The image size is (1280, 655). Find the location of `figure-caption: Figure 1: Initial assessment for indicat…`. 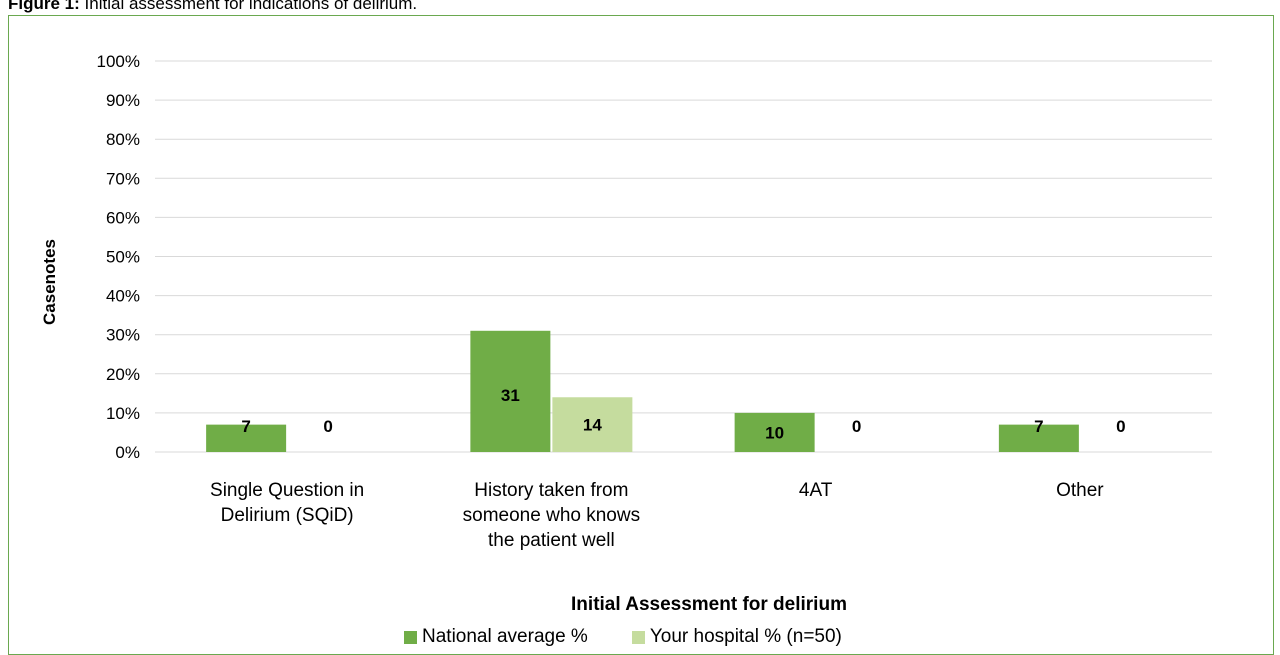

figure-caption: Figure 1: Initial assessment for indicat… is located at coordinates (212, 7).